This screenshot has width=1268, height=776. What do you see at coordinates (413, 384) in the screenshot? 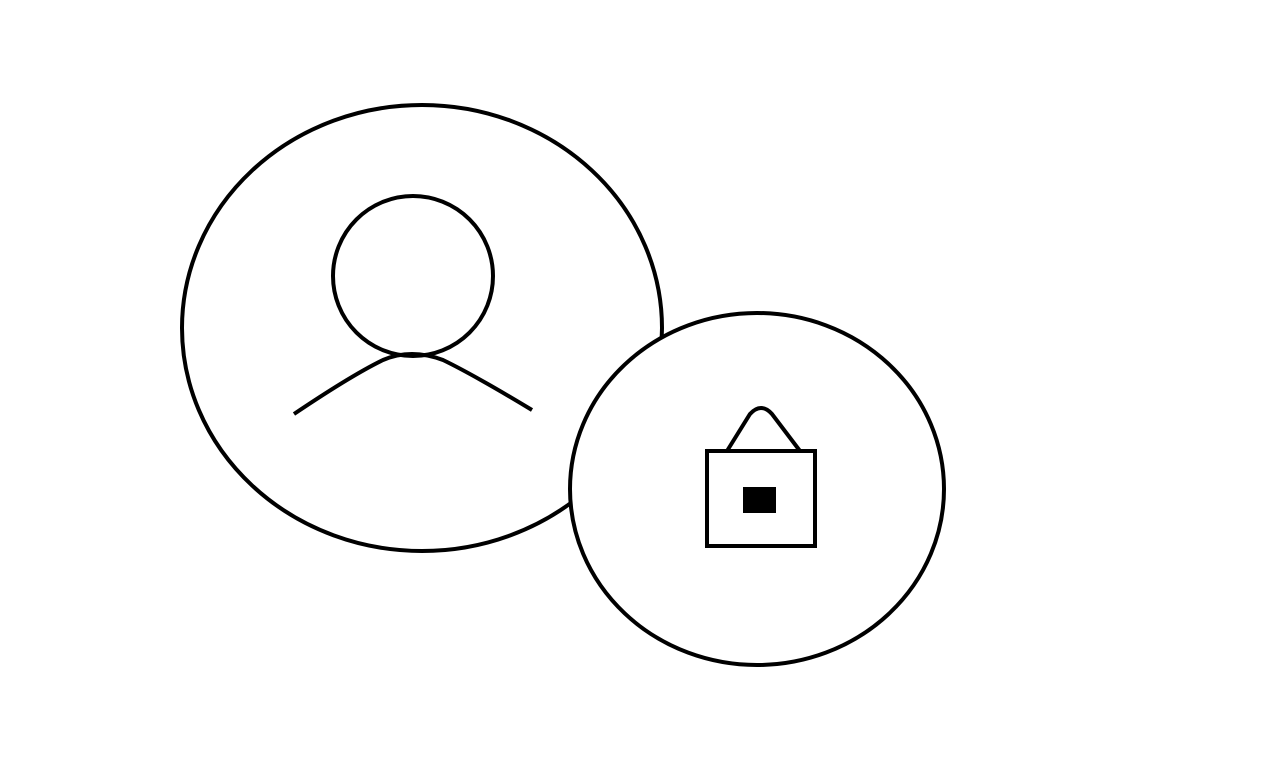
I see `user-shoulders` at bounding box center [413, 384].